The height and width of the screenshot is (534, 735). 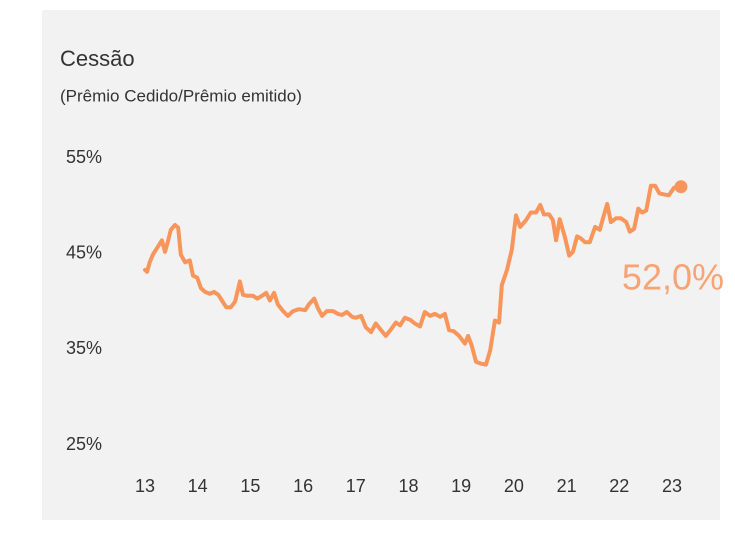 What do you see at coordinates (356, 486) in the screenshot?
I see `x-tick-label: 17` at bounding box center [356, 486].